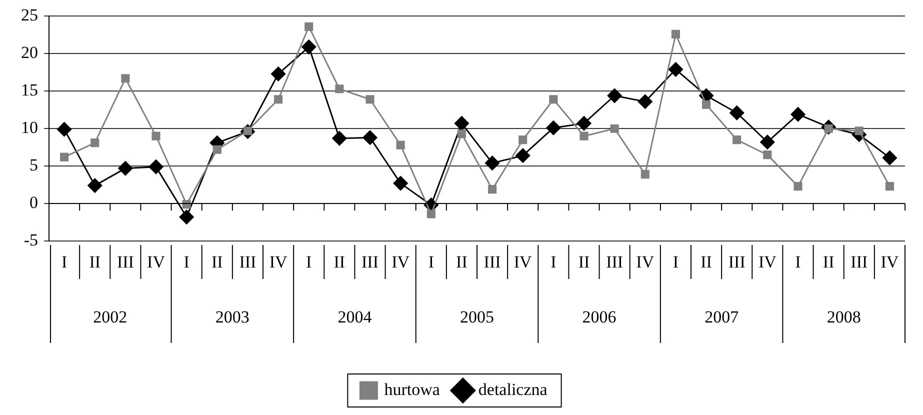 The height and width of the screenshot is (415, 923). I want to click on y-tick-label: 25, so click(29, 15).